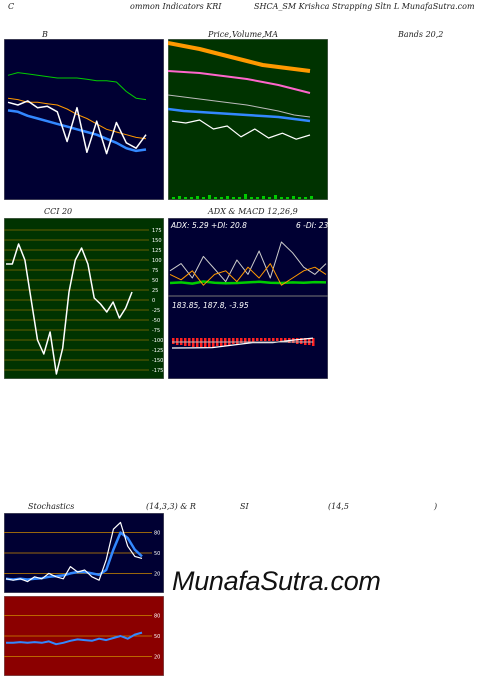  Describe the element at coordinates (157, 351) in the screenshot. I see `cci-tick-label: -125` at that location.